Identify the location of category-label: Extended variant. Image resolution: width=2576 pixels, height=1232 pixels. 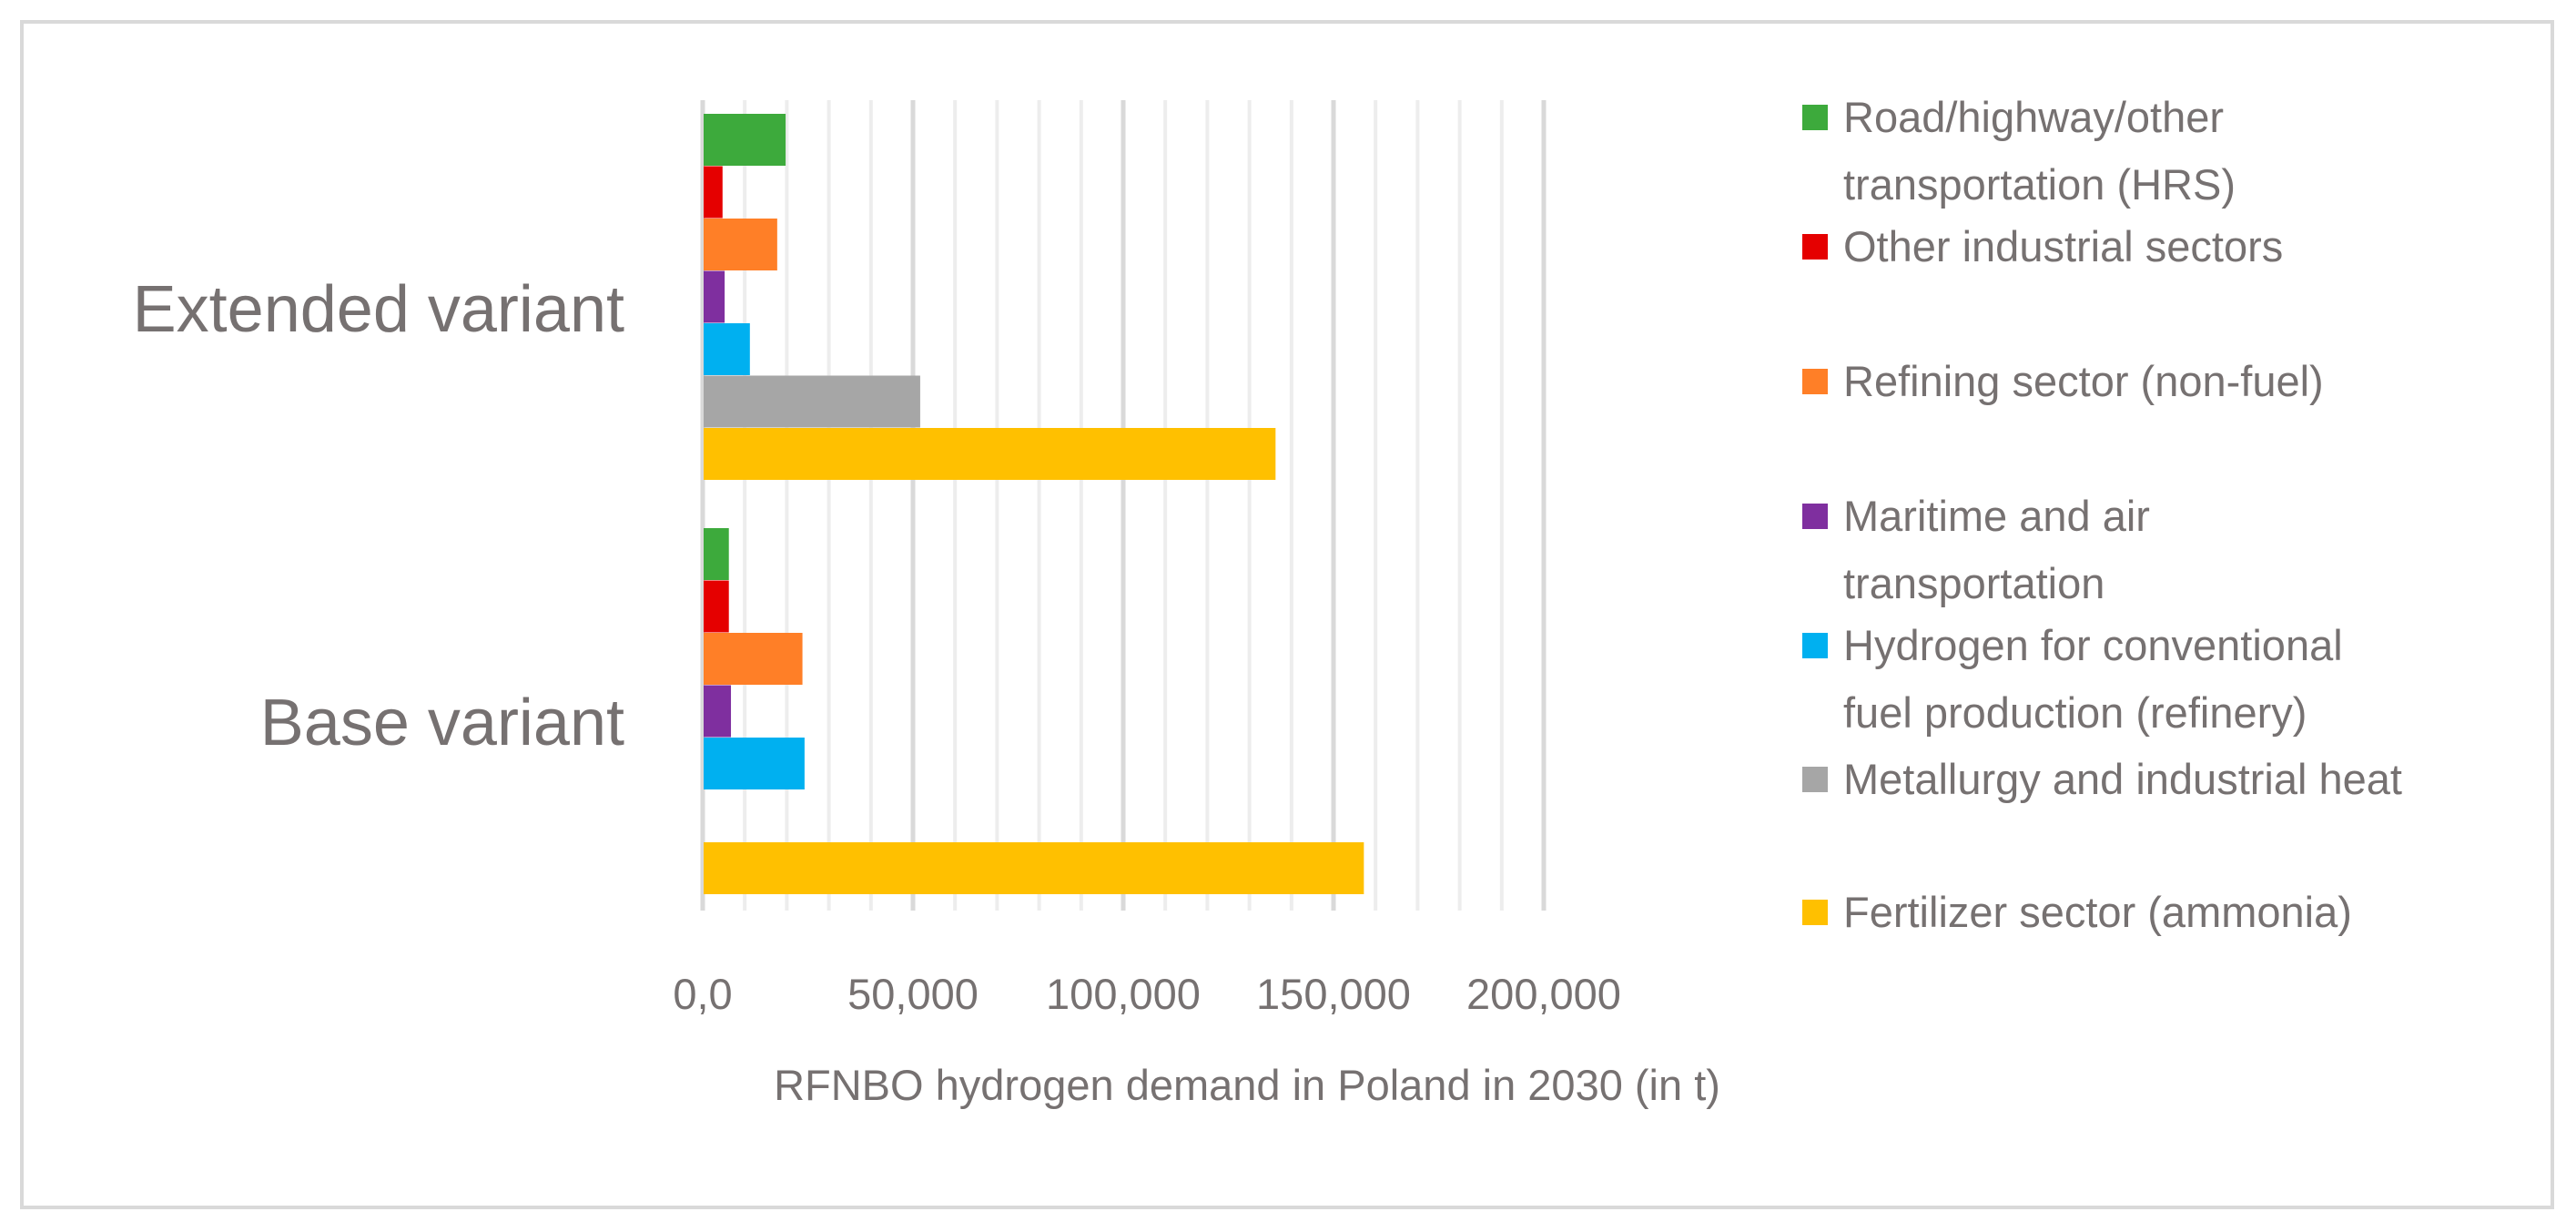
(378, 309).